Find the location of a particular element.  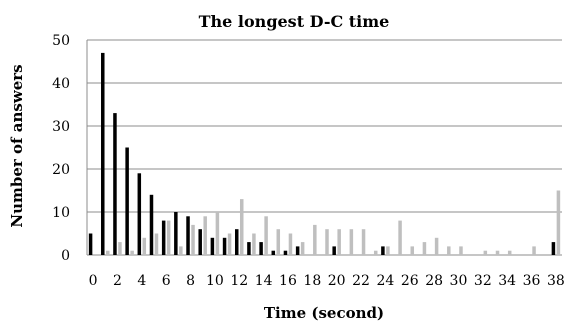

bar-series2-x27 is located at coordinates (424, 248).